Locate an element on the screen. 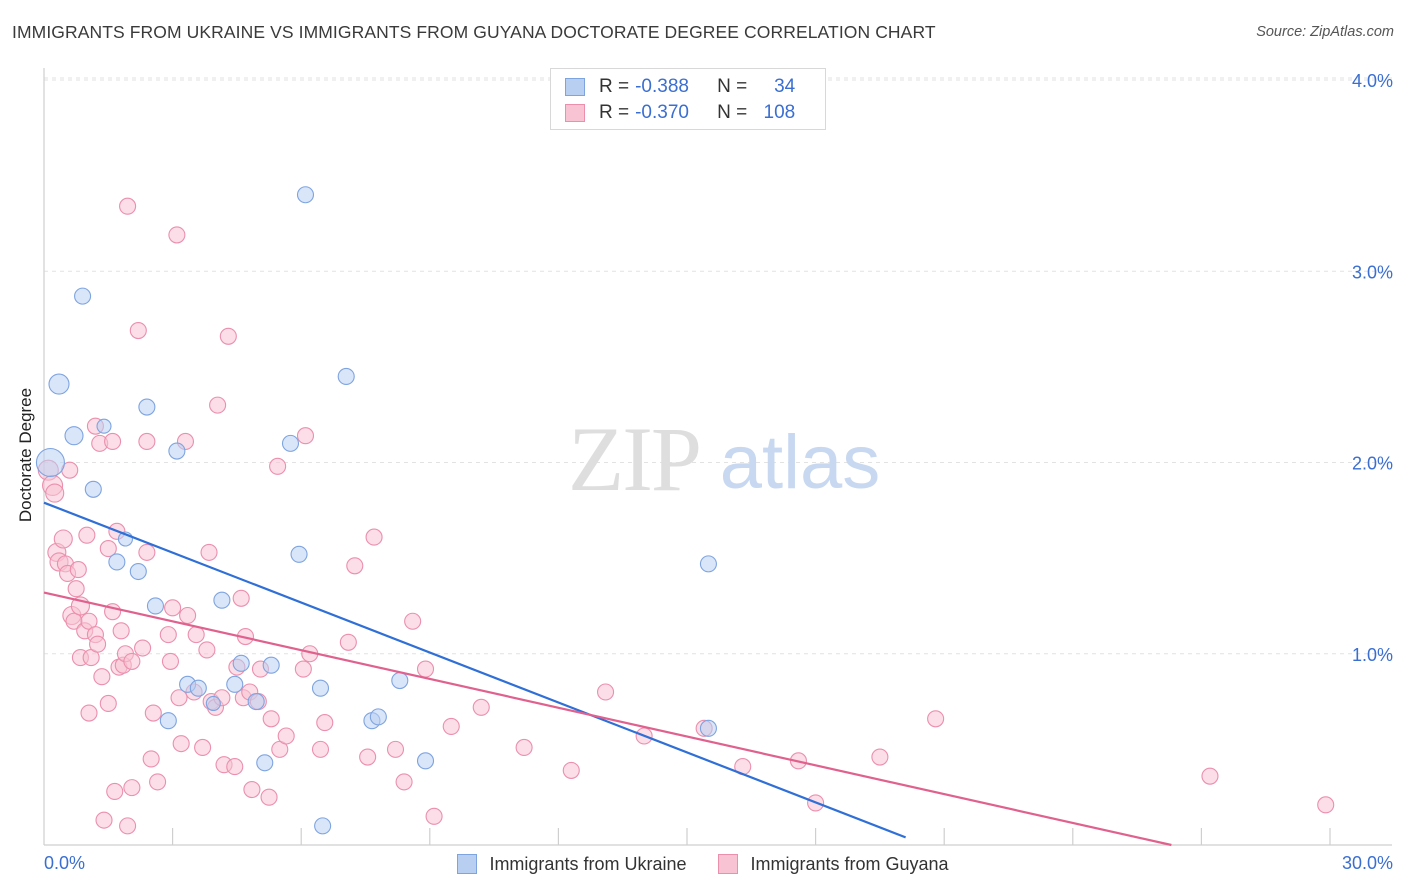 Image resolution: width=1406 pixels, height=892 pixels. legend-swatch-guyana is located at coordinates (575, 113).